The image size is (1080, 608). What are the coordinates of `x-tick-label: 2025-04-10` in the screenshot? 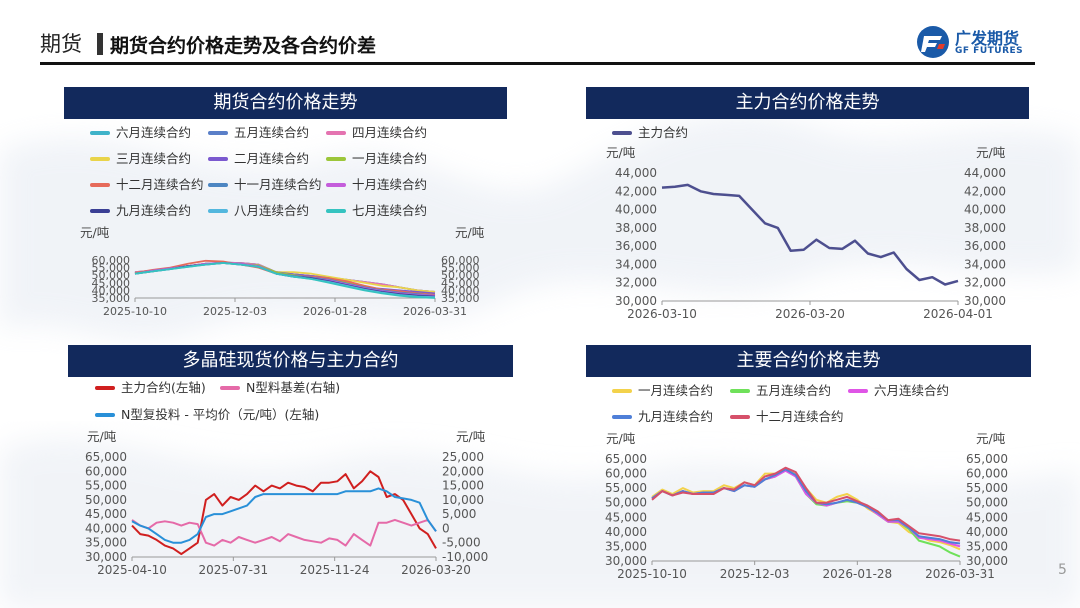 It's located at (132, 570).